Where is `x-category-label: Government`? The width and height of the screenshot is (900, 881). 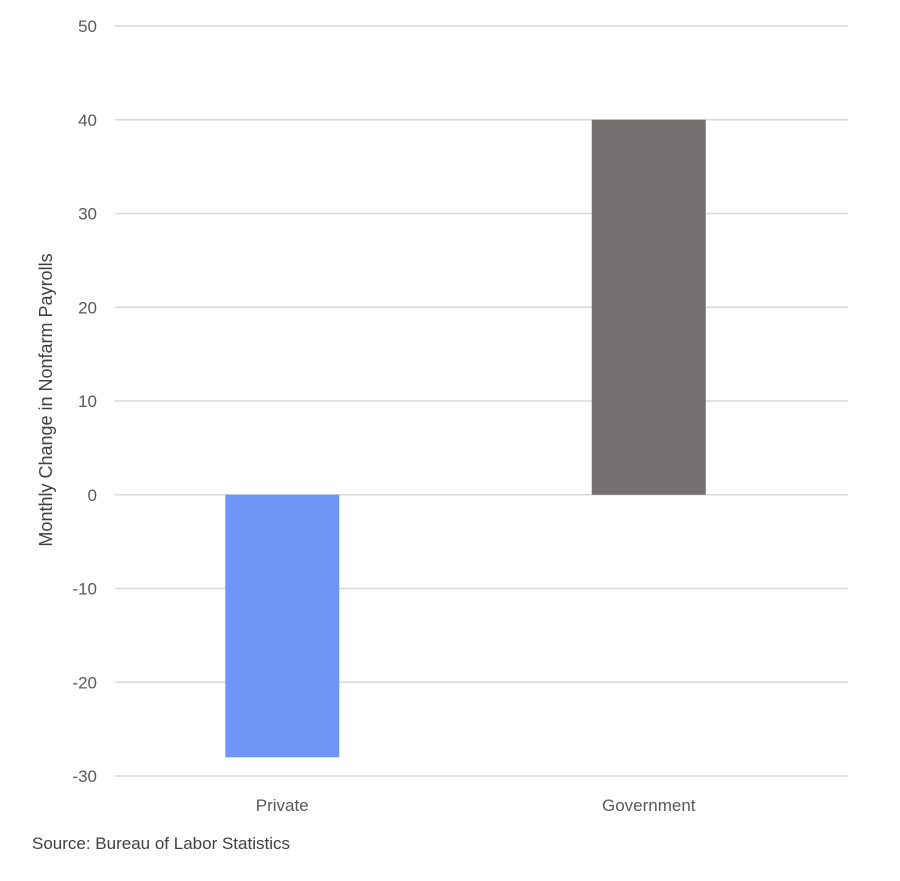 x-category-label: Government is located at coordinates (649, 805).